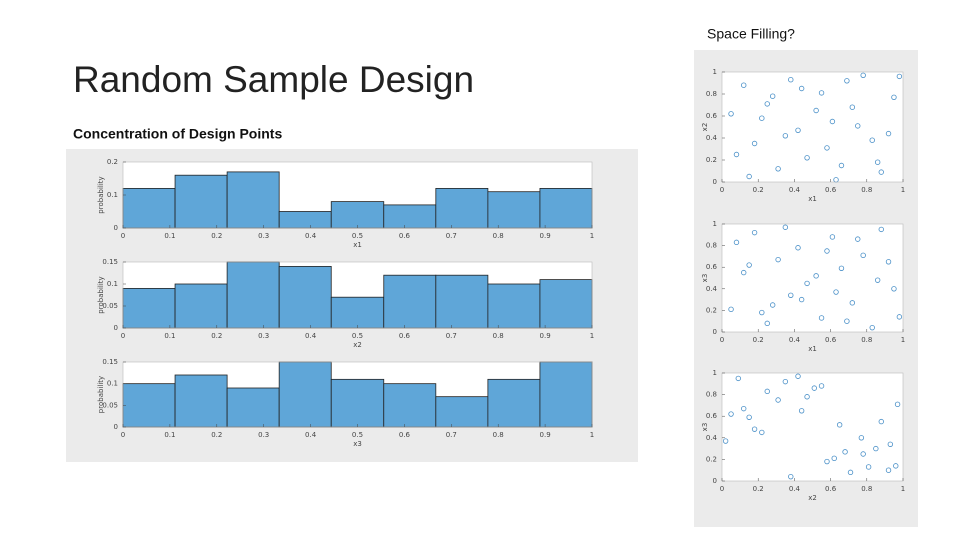 The width and height of the screenshot is (960, 540). Describe the element at coordinates (711, 246) in the screenshot. I see `y-tick-label: 0.8` at that location.